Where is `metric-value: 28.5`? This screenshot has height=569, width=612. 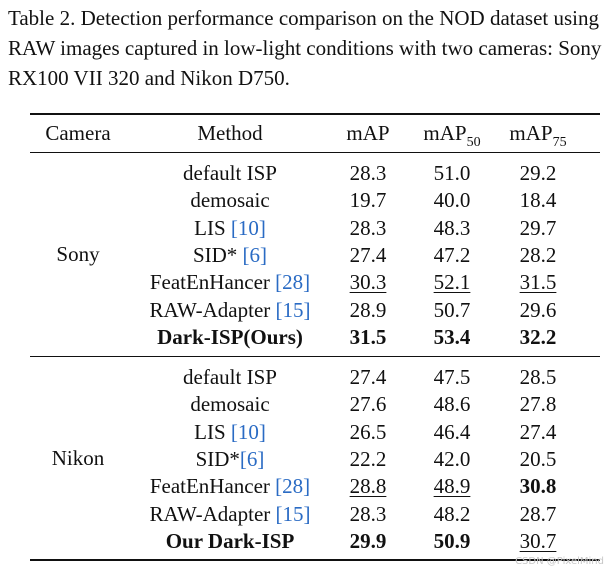 metric-value: 28.5 is located at coordinates (538, 377).